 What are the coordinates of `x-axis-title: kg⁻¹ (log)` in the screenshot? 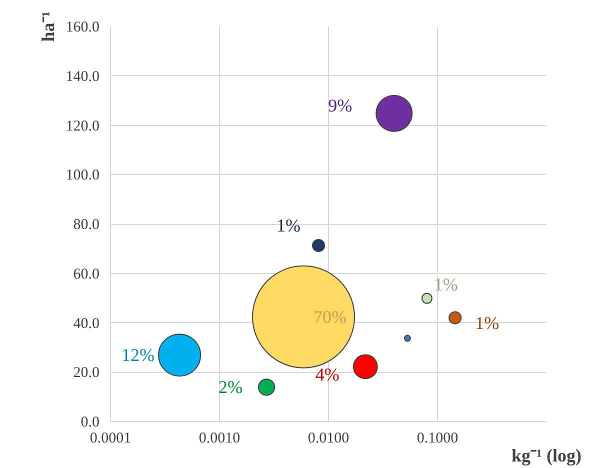 It's located at (547, 456).